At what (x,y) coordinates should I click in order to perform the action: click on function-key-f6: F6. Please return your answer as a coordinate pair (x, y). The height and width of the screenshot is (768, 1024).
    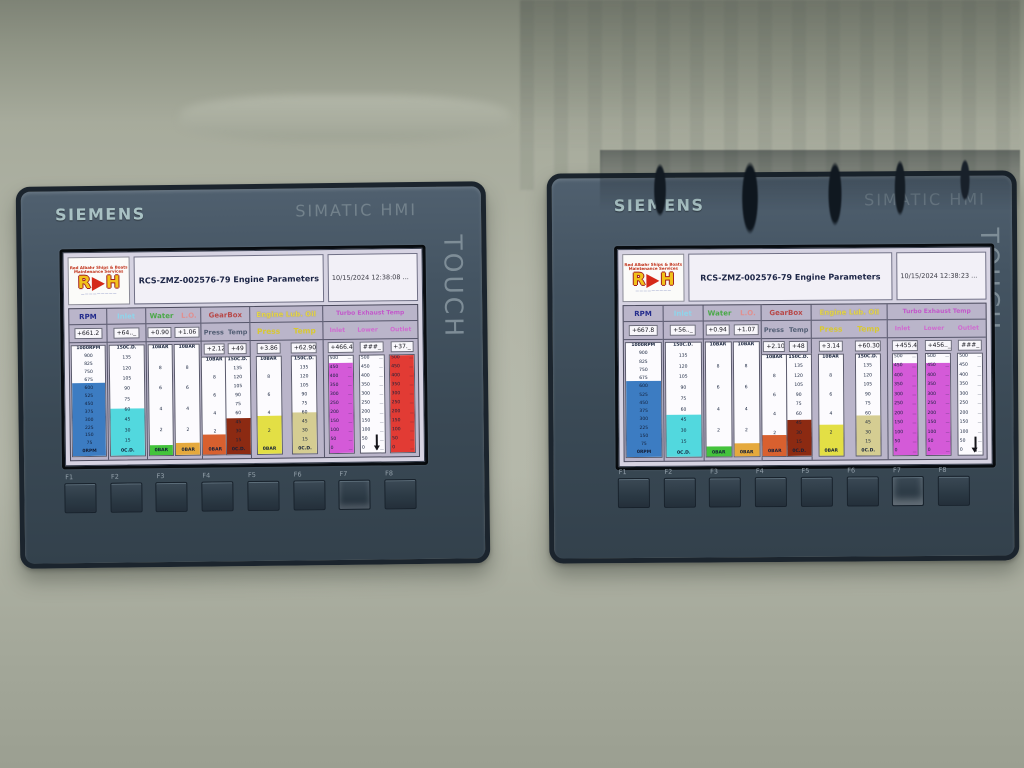
    Looking at the image, I should click on (309, 490).